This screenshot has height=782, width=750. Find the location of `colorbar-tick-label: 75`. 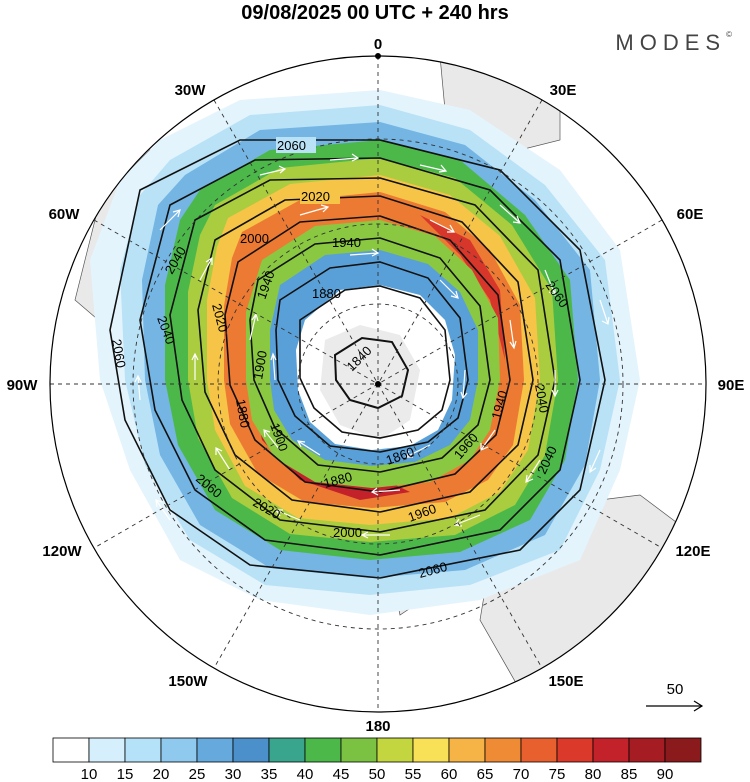

colorbar-tick-label: 75 is located at coordinates (557, 774).